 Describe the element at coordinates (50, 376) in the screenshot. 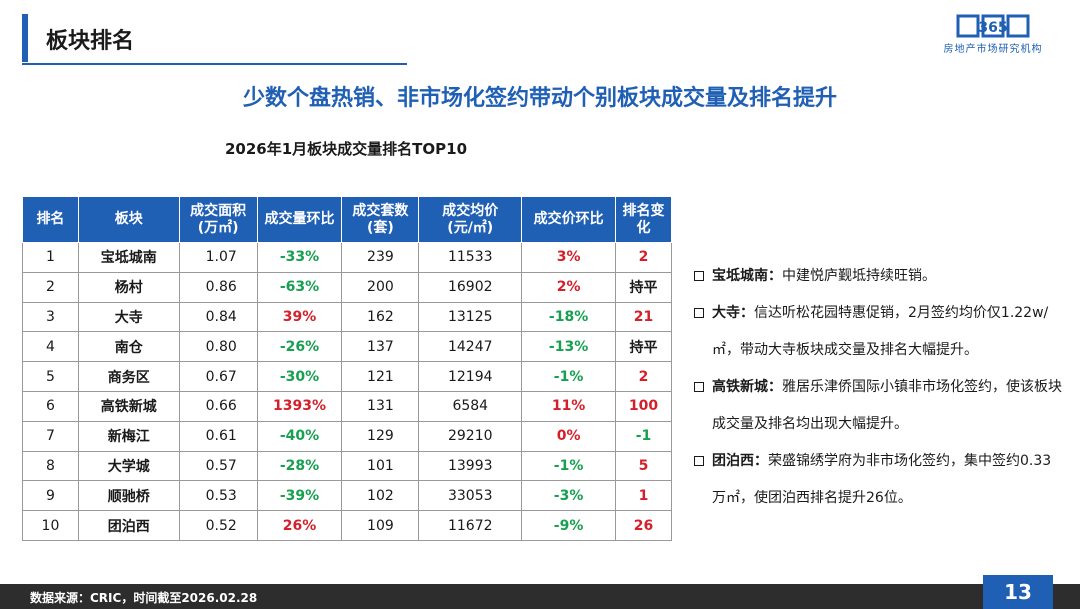

I see `rank-cell: 5` at that location.